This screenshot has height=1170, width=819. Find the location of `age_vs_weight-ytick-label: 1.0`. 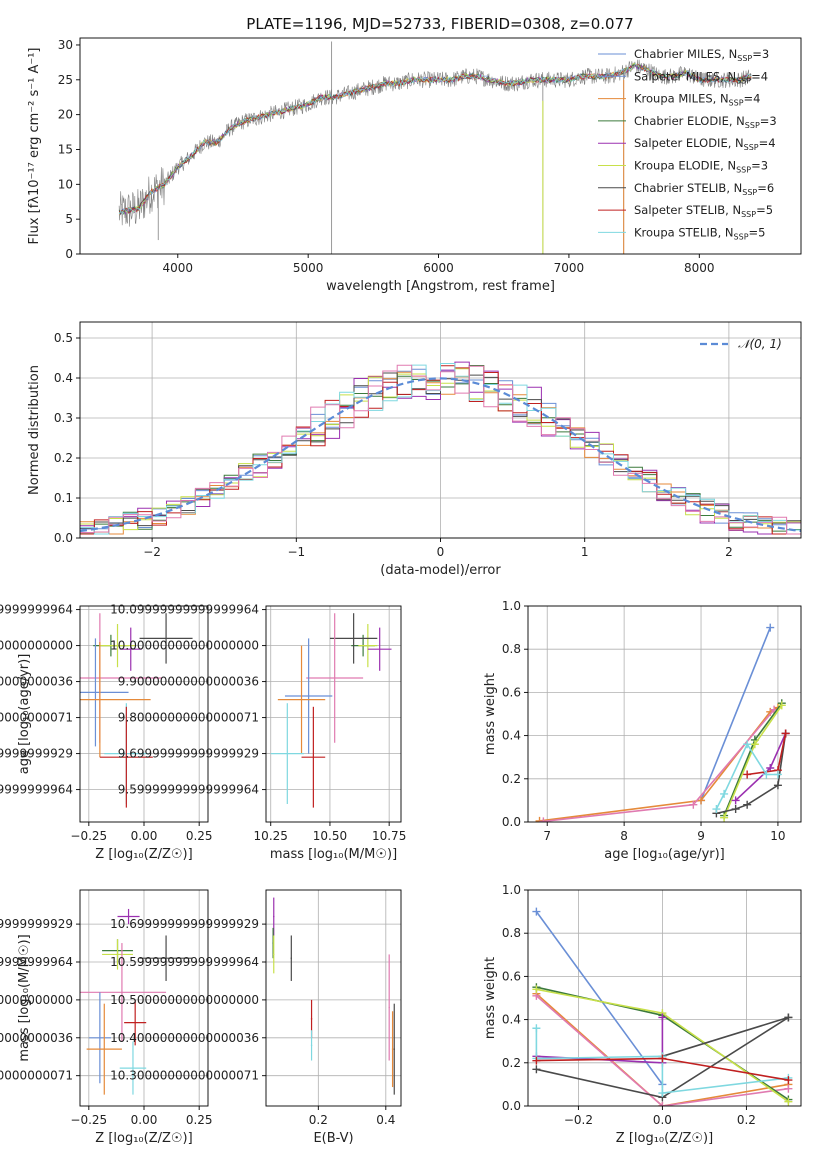

age_vs_weight-ytick-label: 1.0 is located at coordinates (511, 606).